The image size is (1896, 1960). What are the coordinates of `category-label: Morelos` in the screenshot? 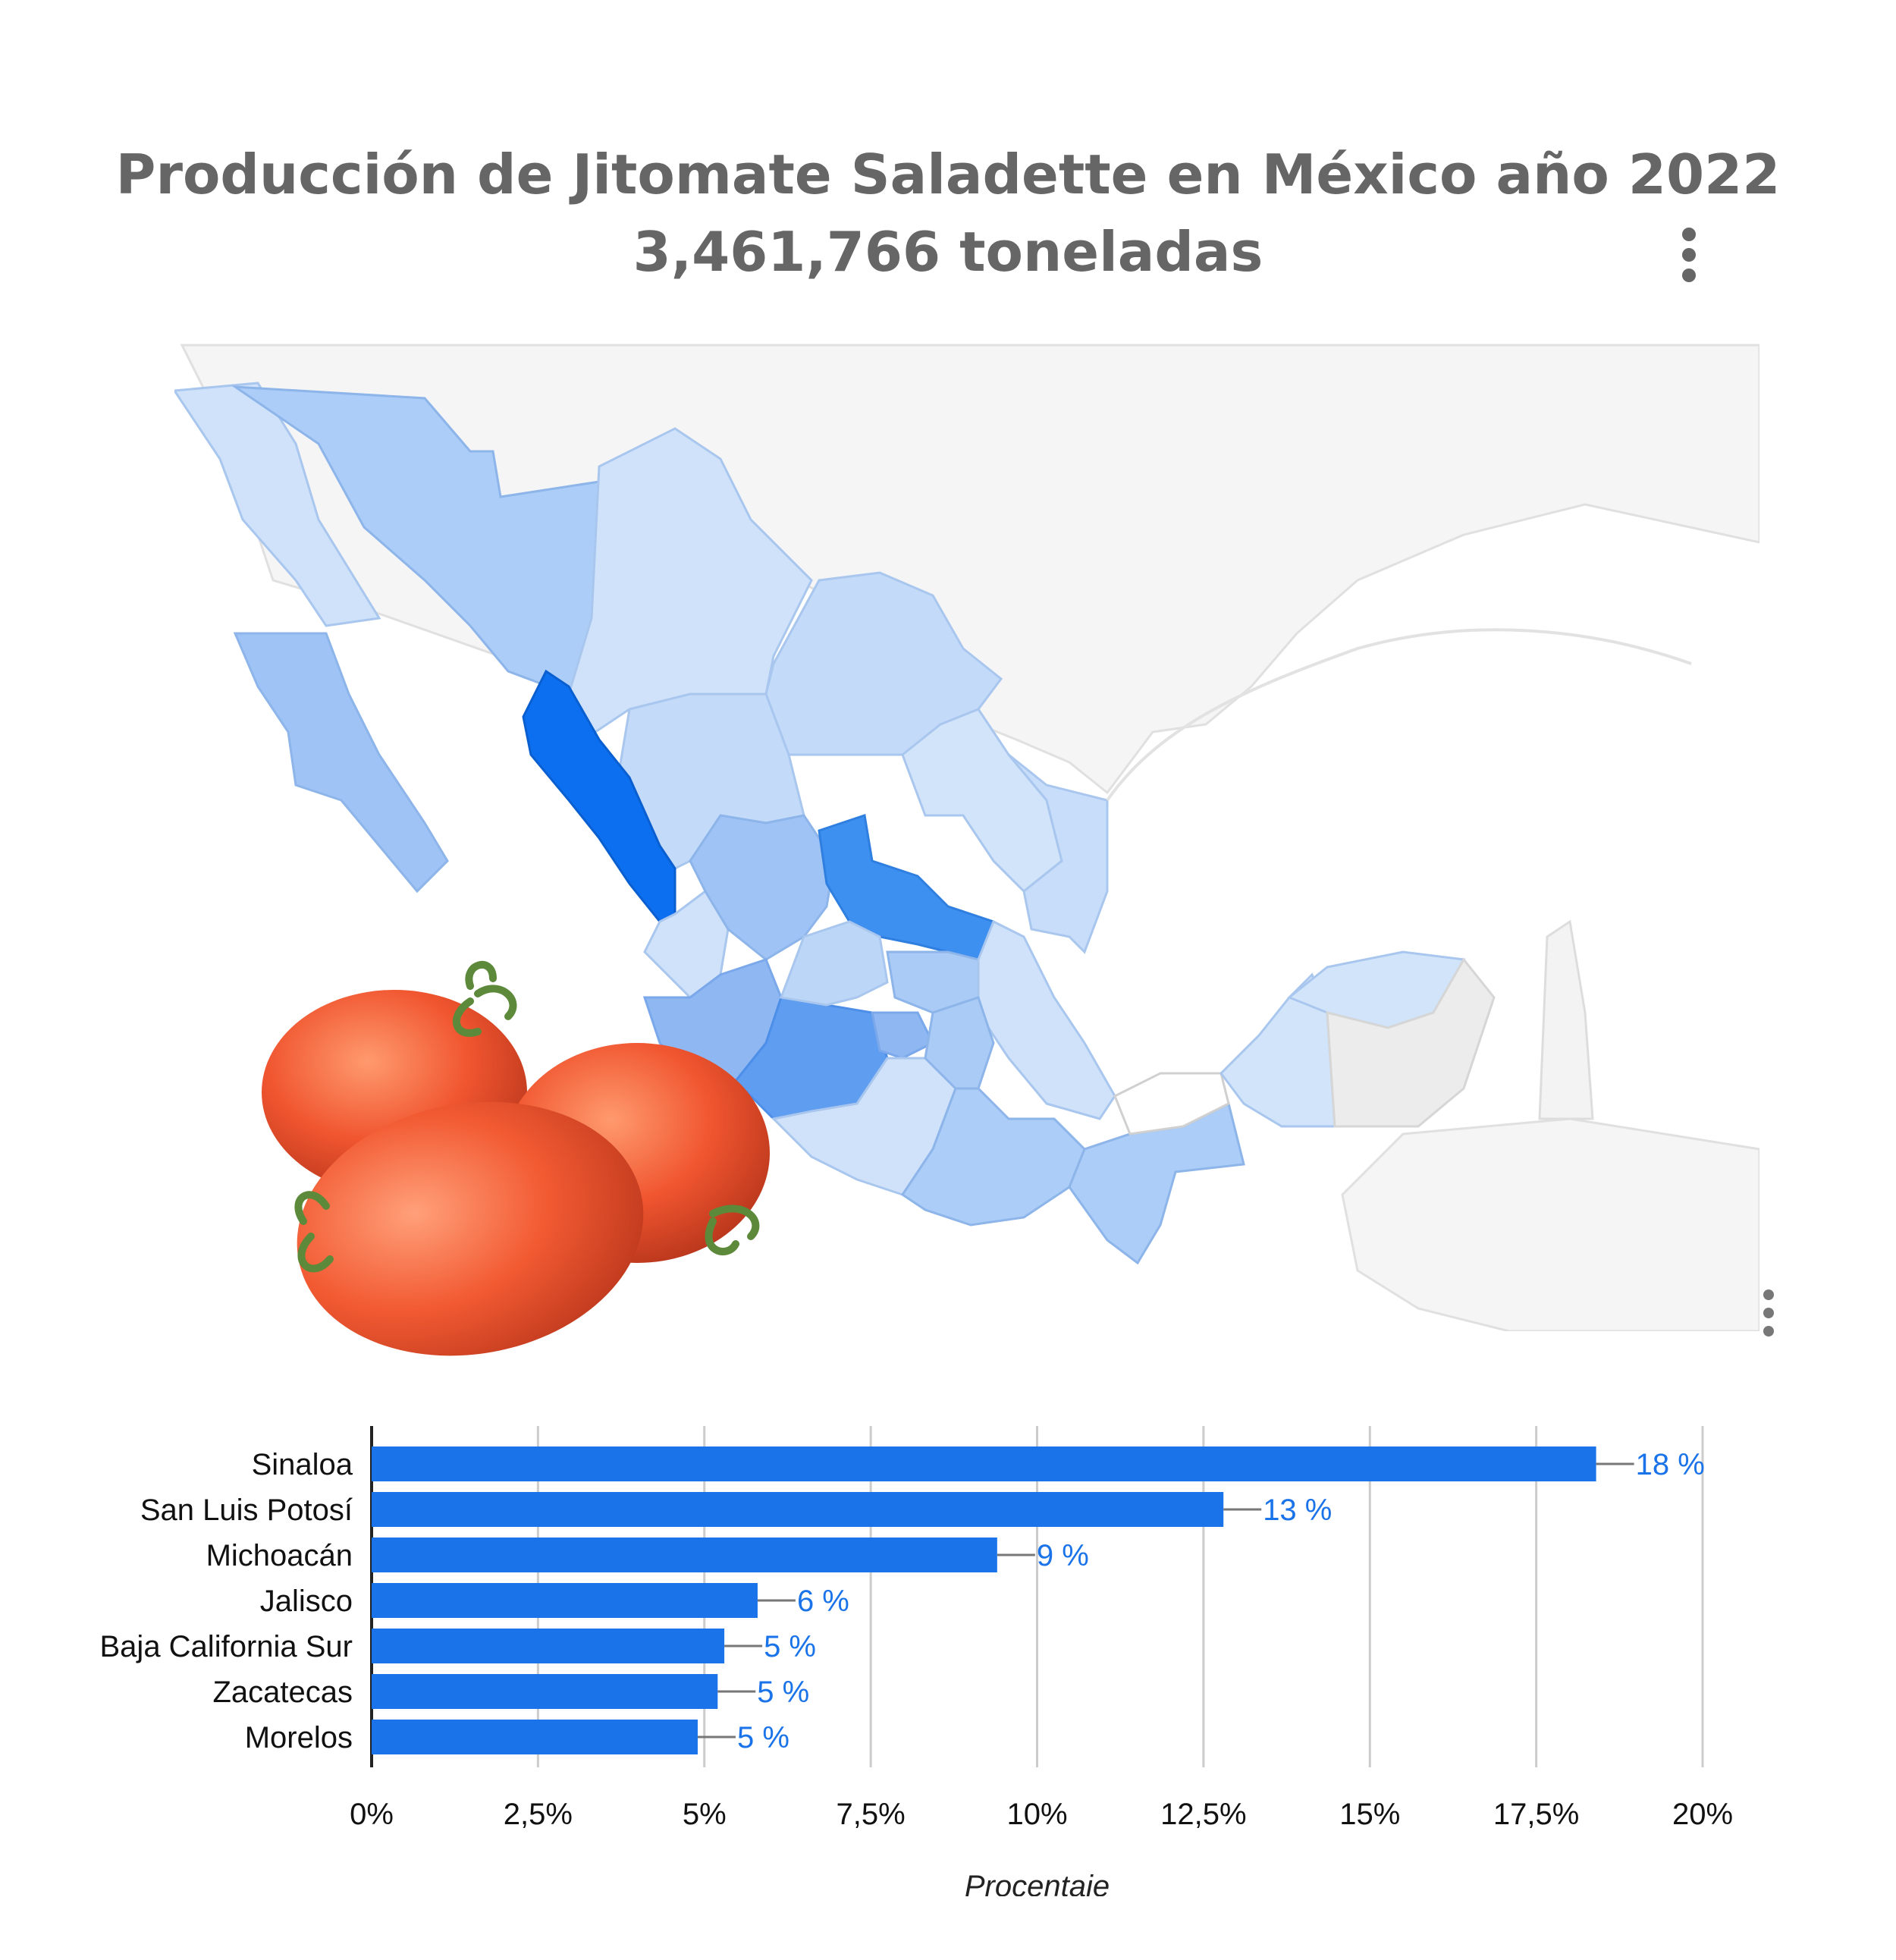 It's located at (299, 1737).